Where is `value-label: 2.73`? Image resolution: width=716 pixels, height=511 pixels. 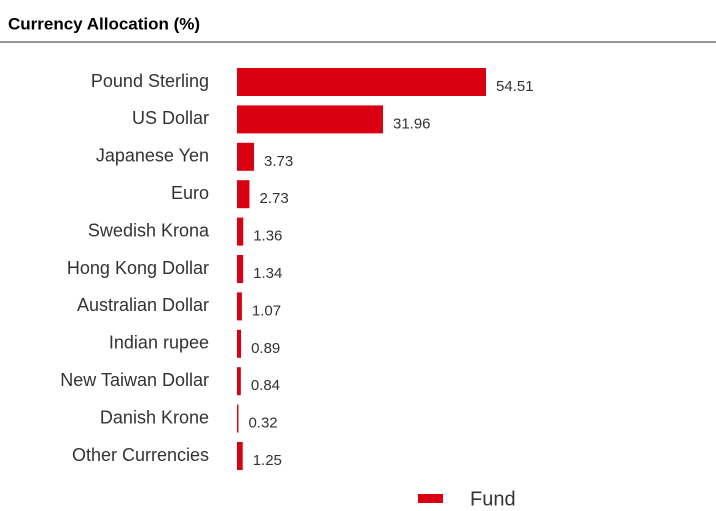 value-label: 2.73 is located at coordinates (273, 198).